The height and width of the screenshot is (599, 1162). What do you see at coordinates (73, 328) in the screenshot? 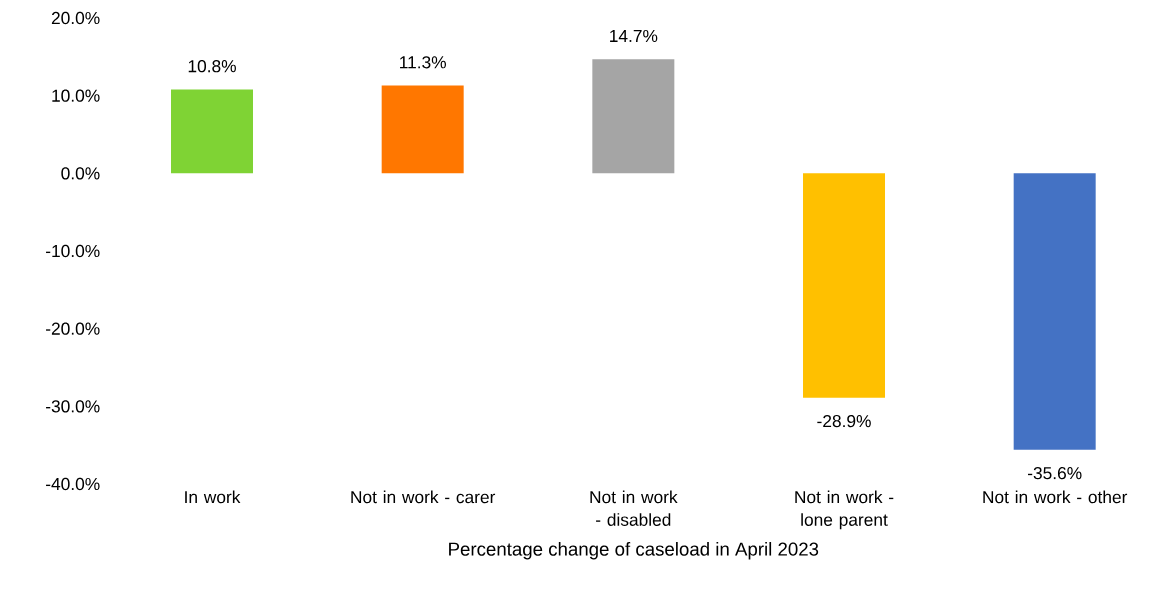
I see `y-tick-label: -20.0%` at bounding box center [73, 328].